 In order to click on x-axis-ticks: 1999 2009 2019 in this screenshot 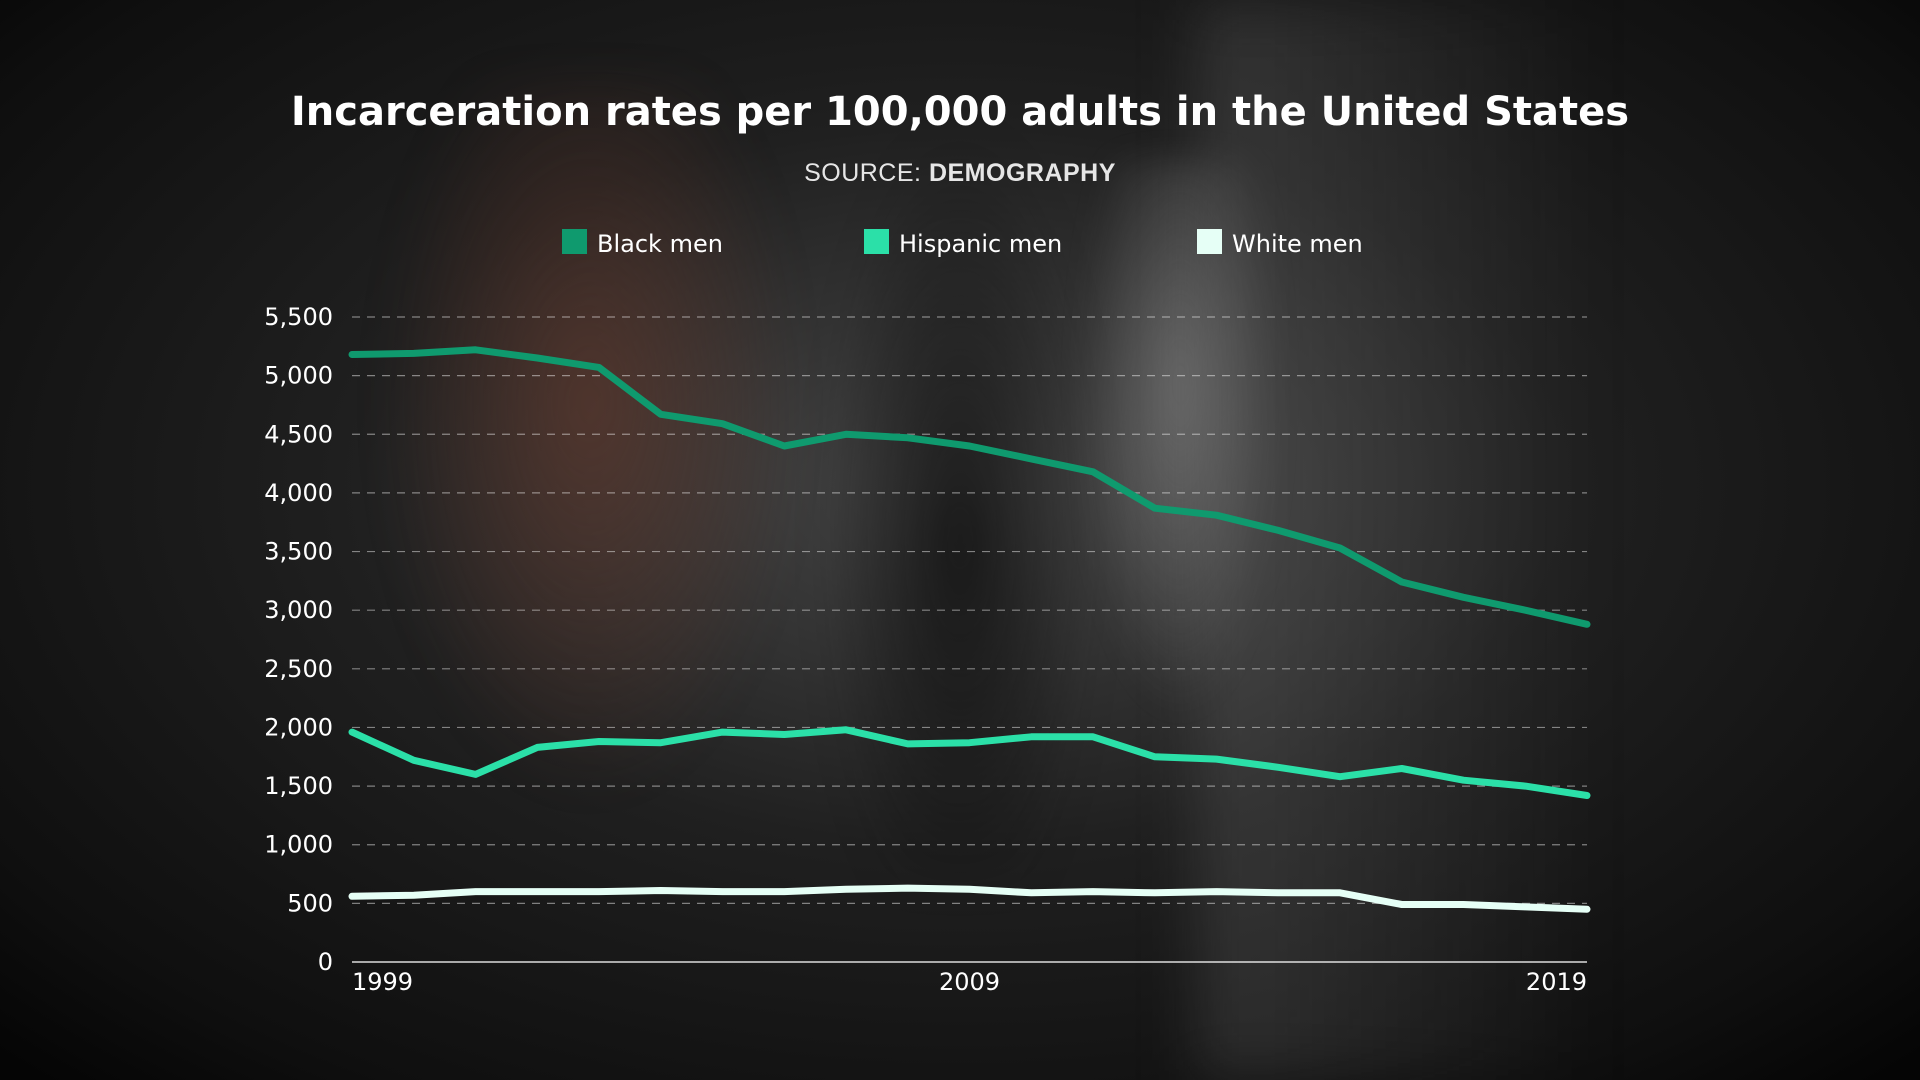, I will do `click(969, 982)`.